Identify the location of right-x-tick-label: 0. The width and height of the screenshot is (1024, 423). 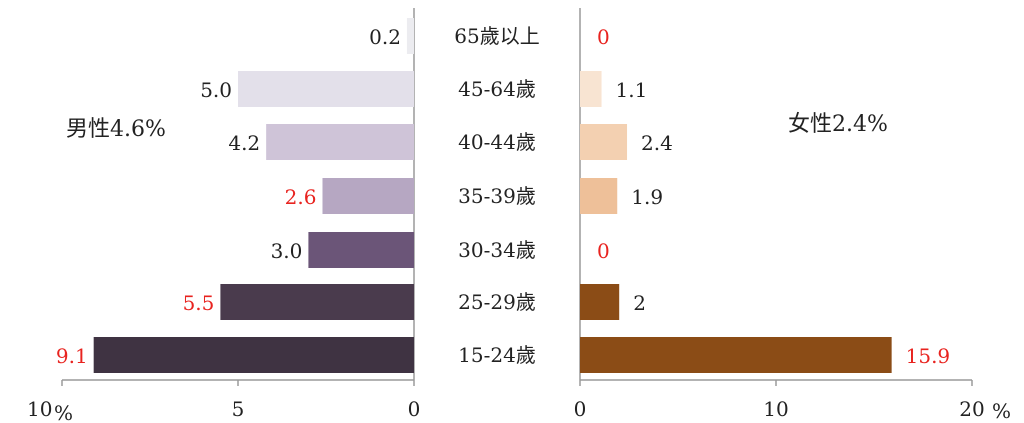
(580, 409).